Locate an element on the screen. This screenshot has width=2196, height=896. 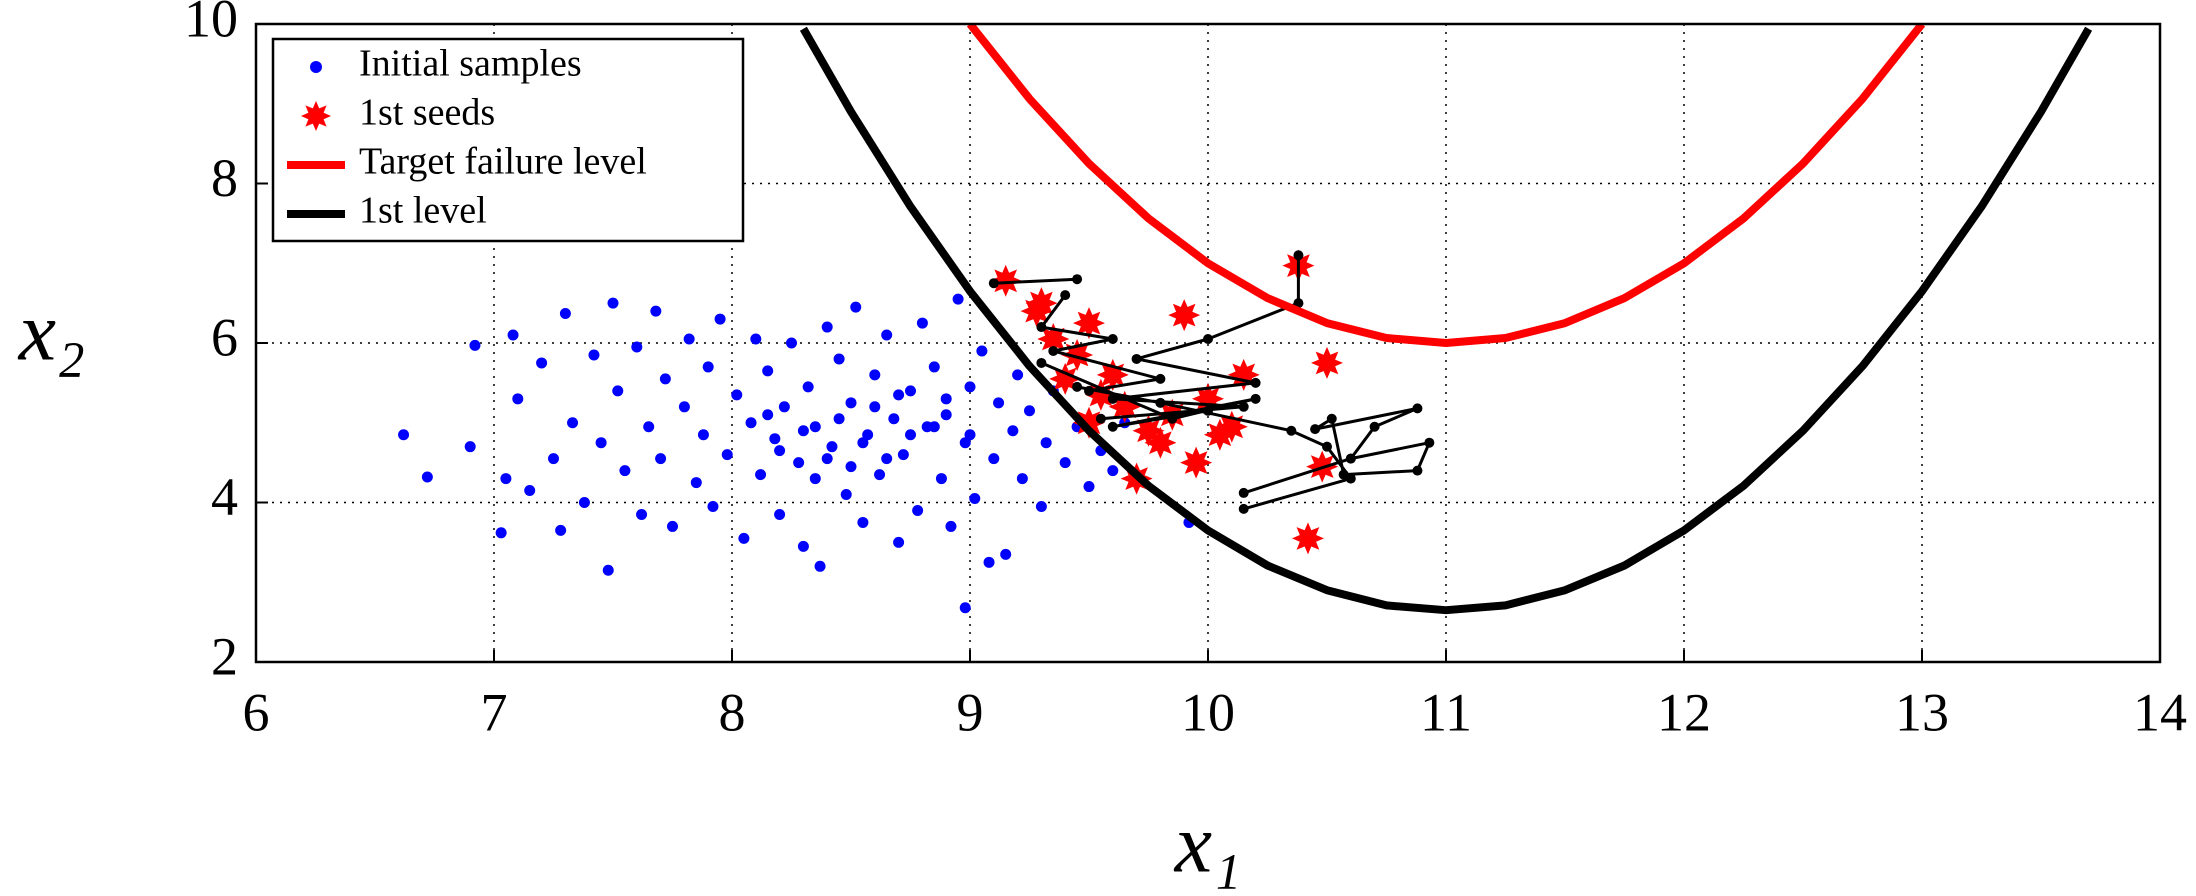
y-tick-label: 10 is located at coordinates (211, 24).